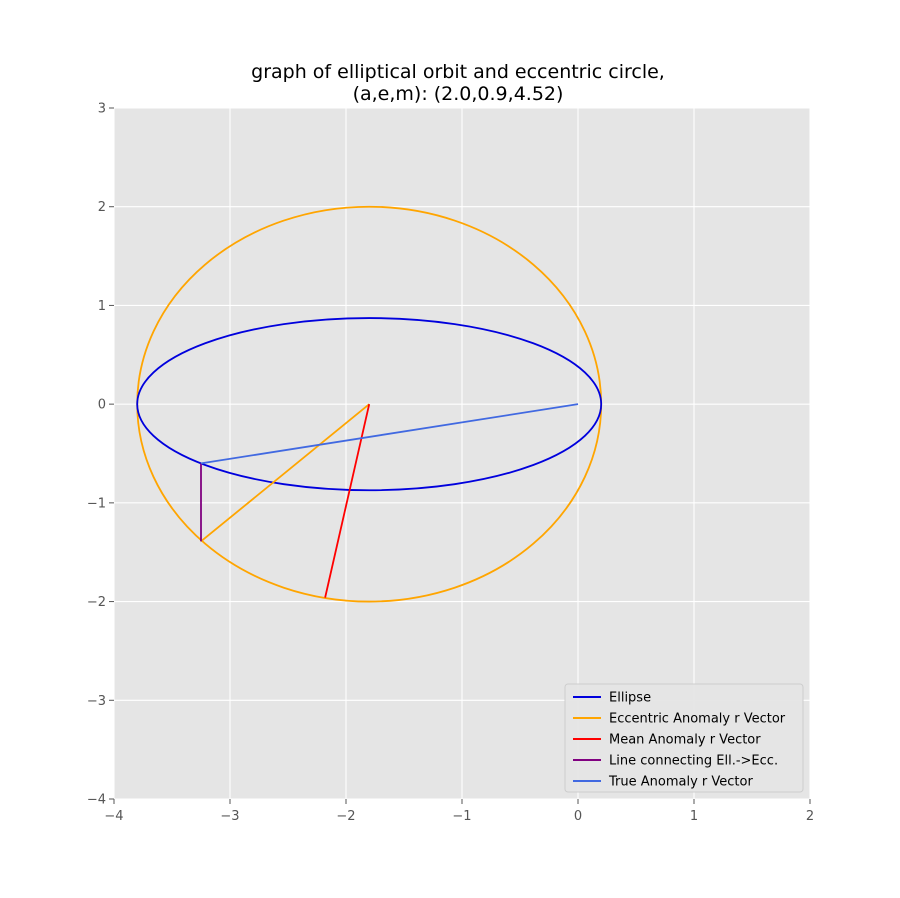  I want to click on legend-label: Line connecting Ell.->Ecc., so click(693, 761).